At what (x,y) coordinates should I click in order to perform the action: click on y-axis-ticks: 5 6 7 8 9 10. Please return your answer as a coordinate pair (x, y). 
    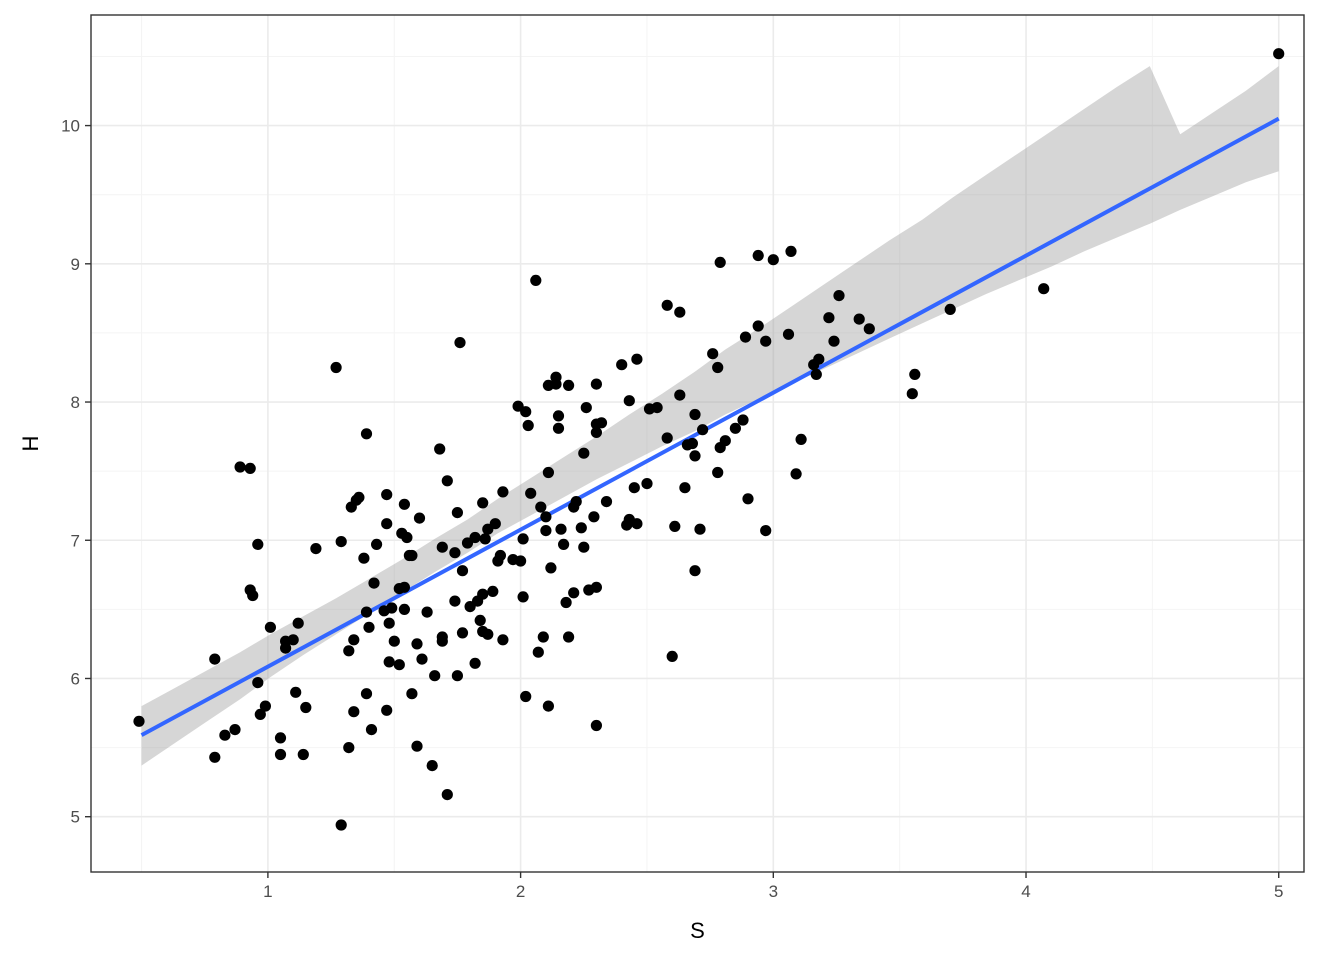
    Looking at the image, I should click on (76, 472).